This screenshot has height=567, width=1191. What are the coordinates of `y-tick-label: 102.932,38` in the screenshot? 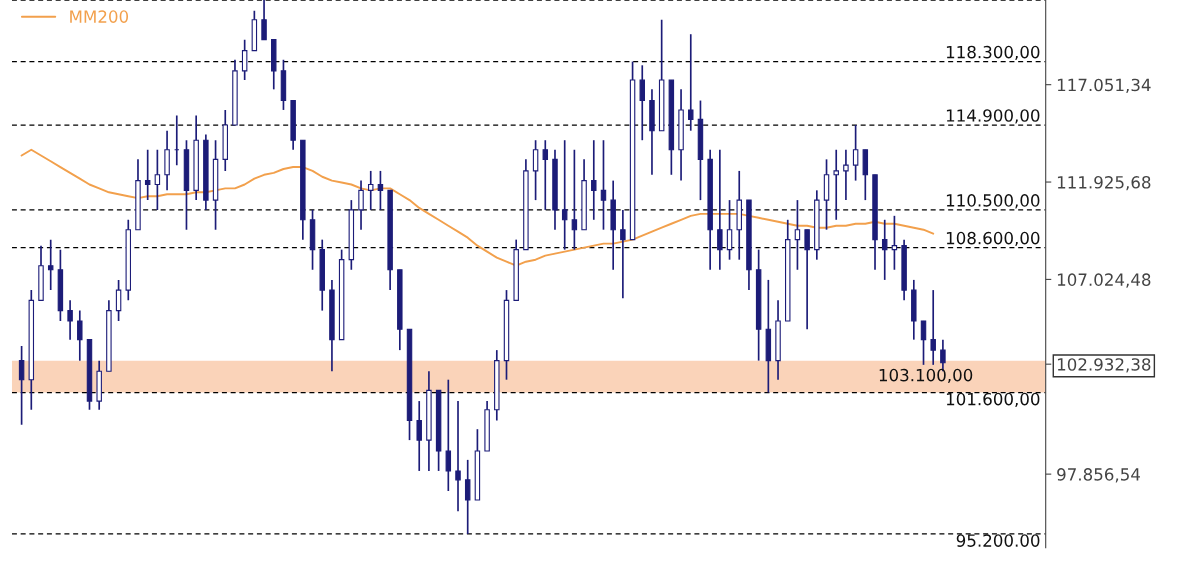 It's located at (1104, 365).